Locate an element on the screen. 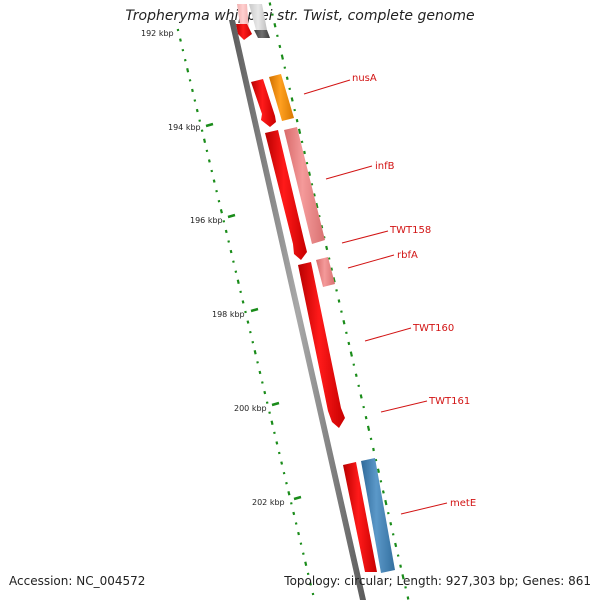  gene-label-text: rbfA is located at coordinates (407, 255).